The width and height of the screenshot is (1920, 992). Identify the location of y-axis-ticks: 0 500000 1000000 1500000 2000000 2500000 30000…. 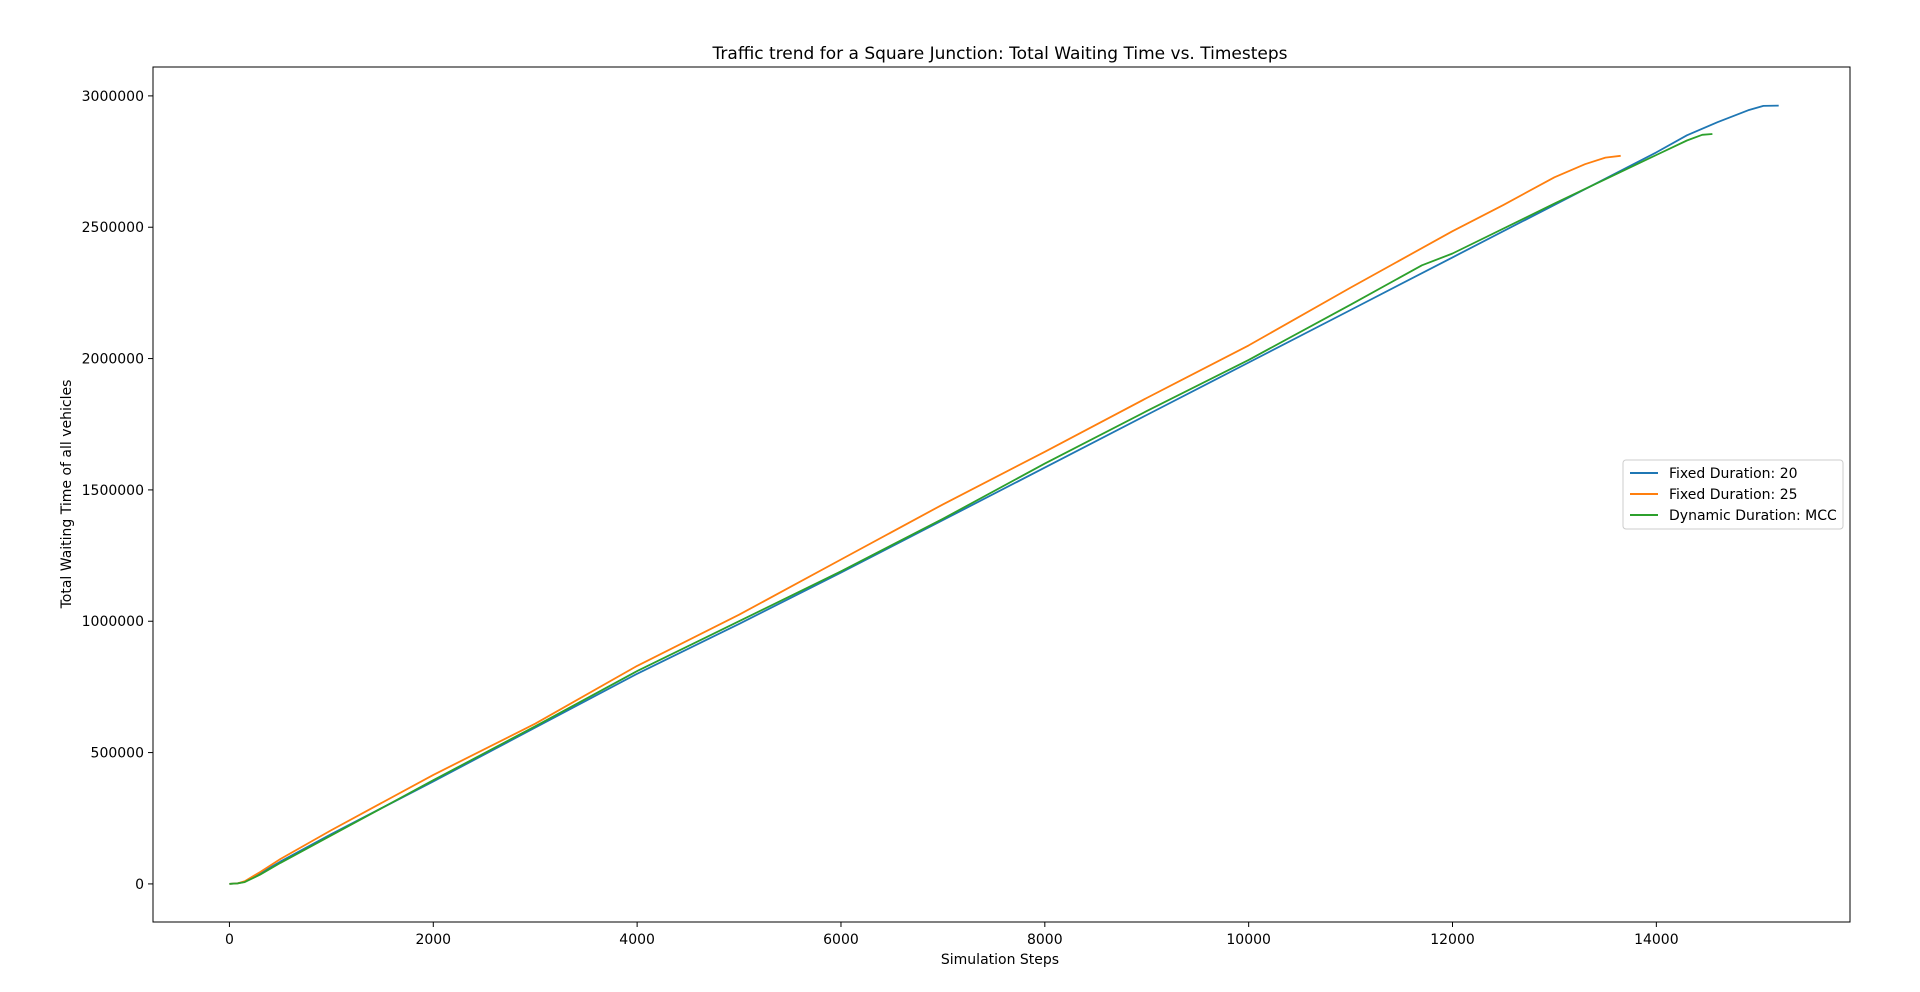
(117, 491).